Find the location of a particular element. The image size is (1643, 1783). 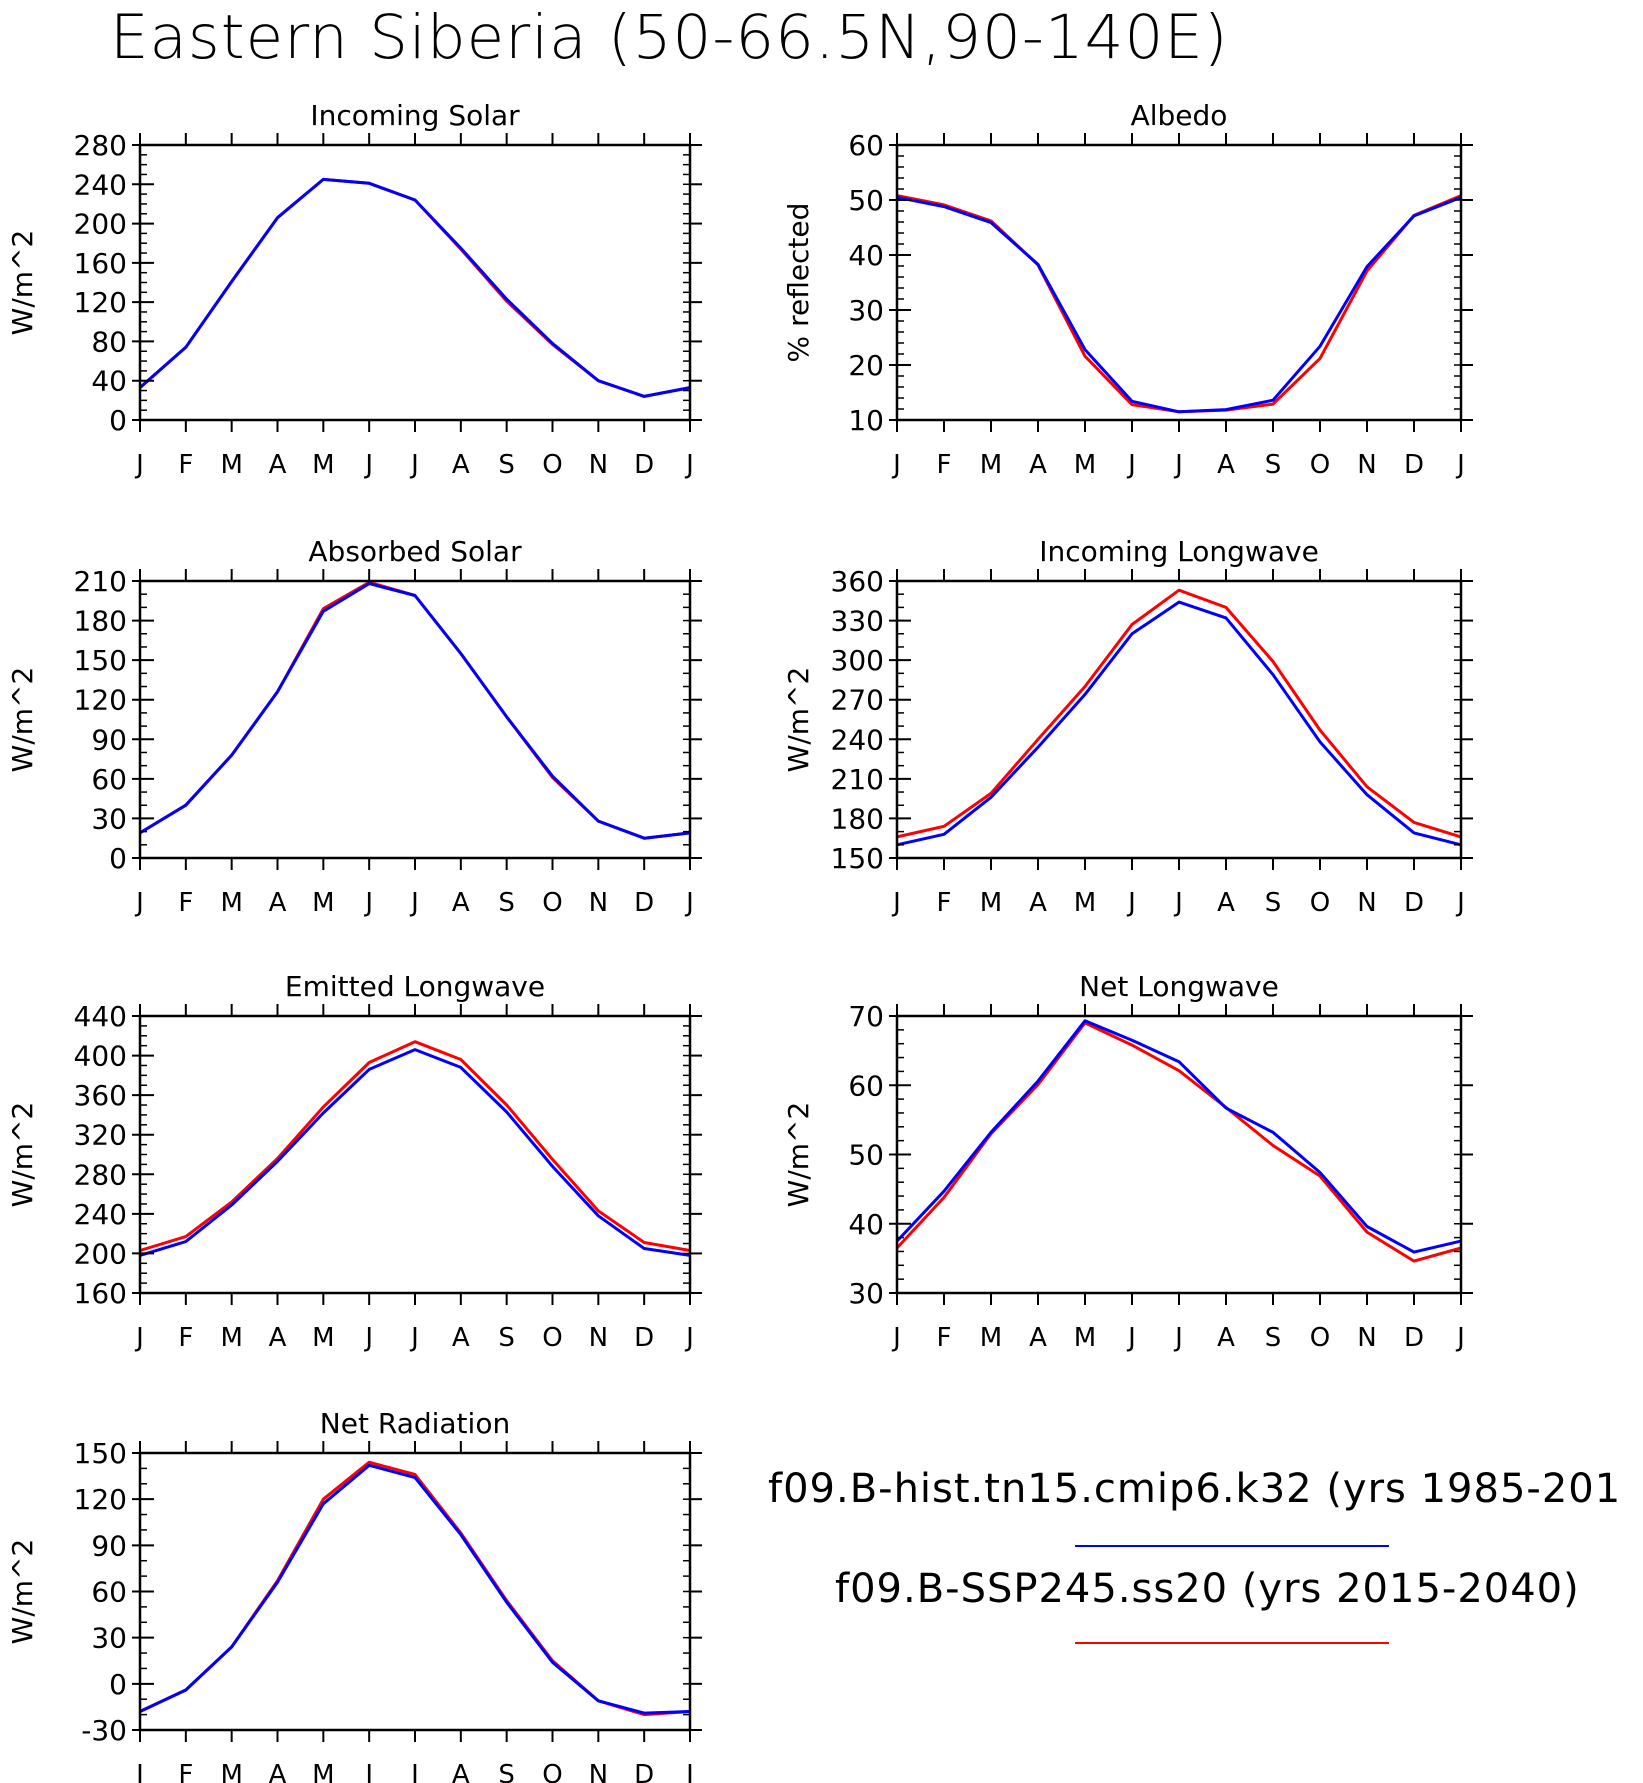

y-tick-label: 210 is located at coordinates (100, 581).